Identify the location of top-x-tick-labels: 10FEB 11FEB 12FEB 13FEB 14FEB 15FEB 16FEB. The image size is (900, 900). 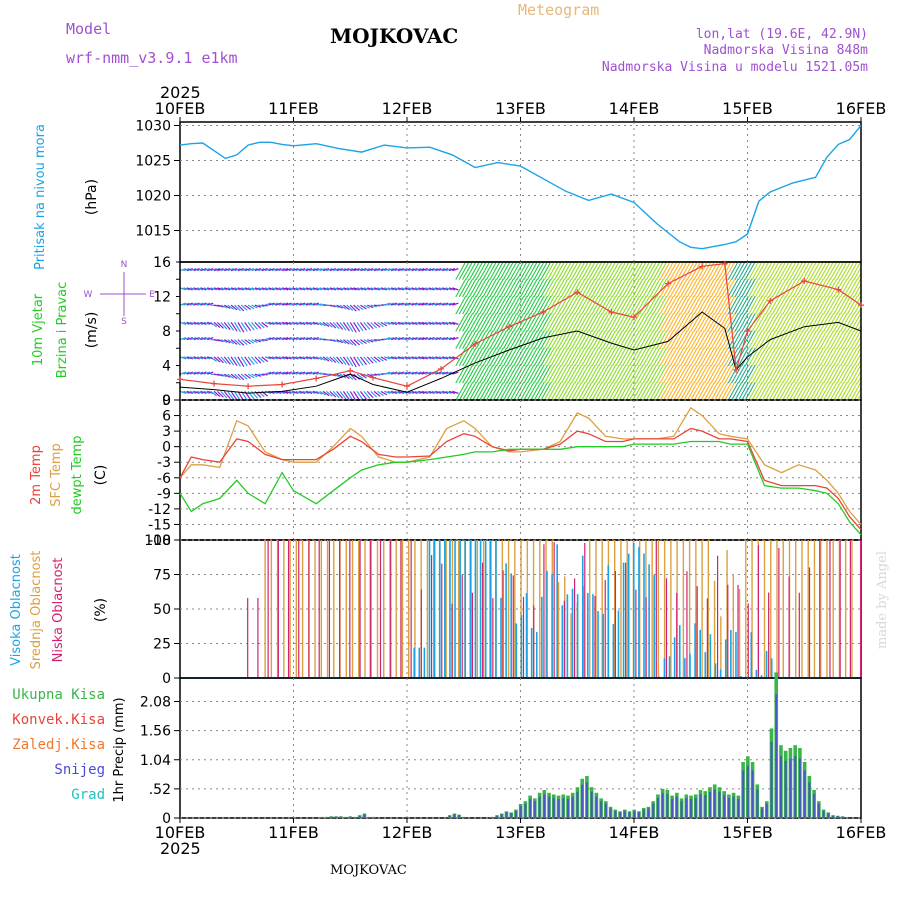
(521, 108).